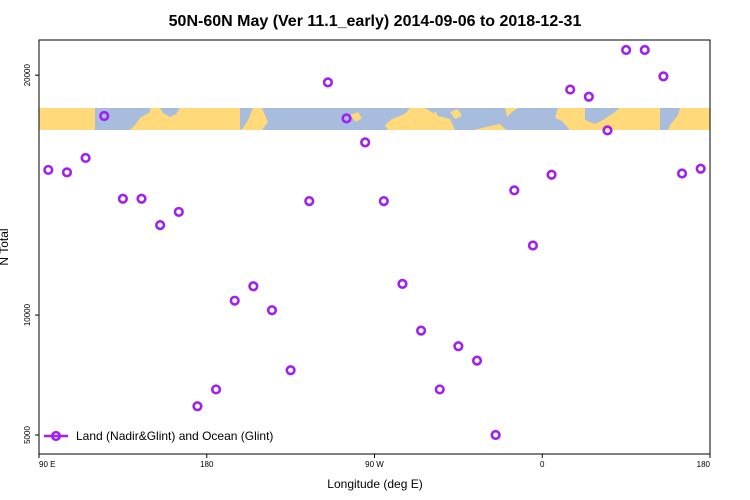 The image size is (750, 500). What do you see at coordinates (47, 464) in the screenshot?
I see `x-tick-label: 90 E` at bounding box center [47, 464].